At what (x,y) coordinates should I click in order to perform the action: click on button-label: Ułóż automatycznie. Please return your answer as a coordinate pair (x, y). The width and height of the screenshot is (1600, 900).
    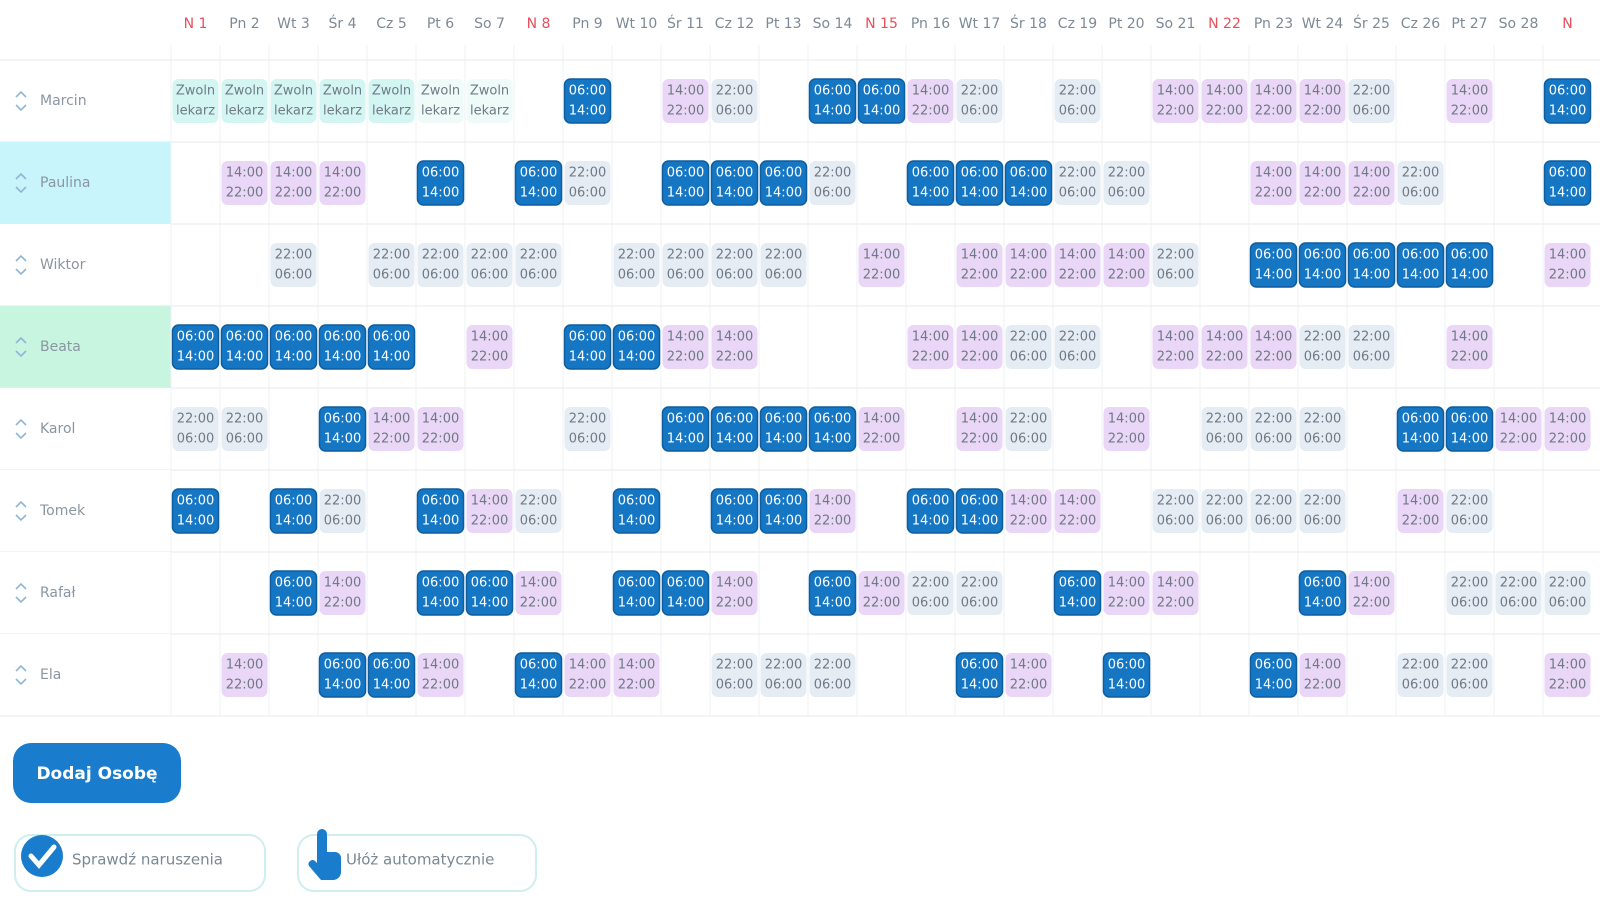
    Looking at the image, I should click on (420, 860).